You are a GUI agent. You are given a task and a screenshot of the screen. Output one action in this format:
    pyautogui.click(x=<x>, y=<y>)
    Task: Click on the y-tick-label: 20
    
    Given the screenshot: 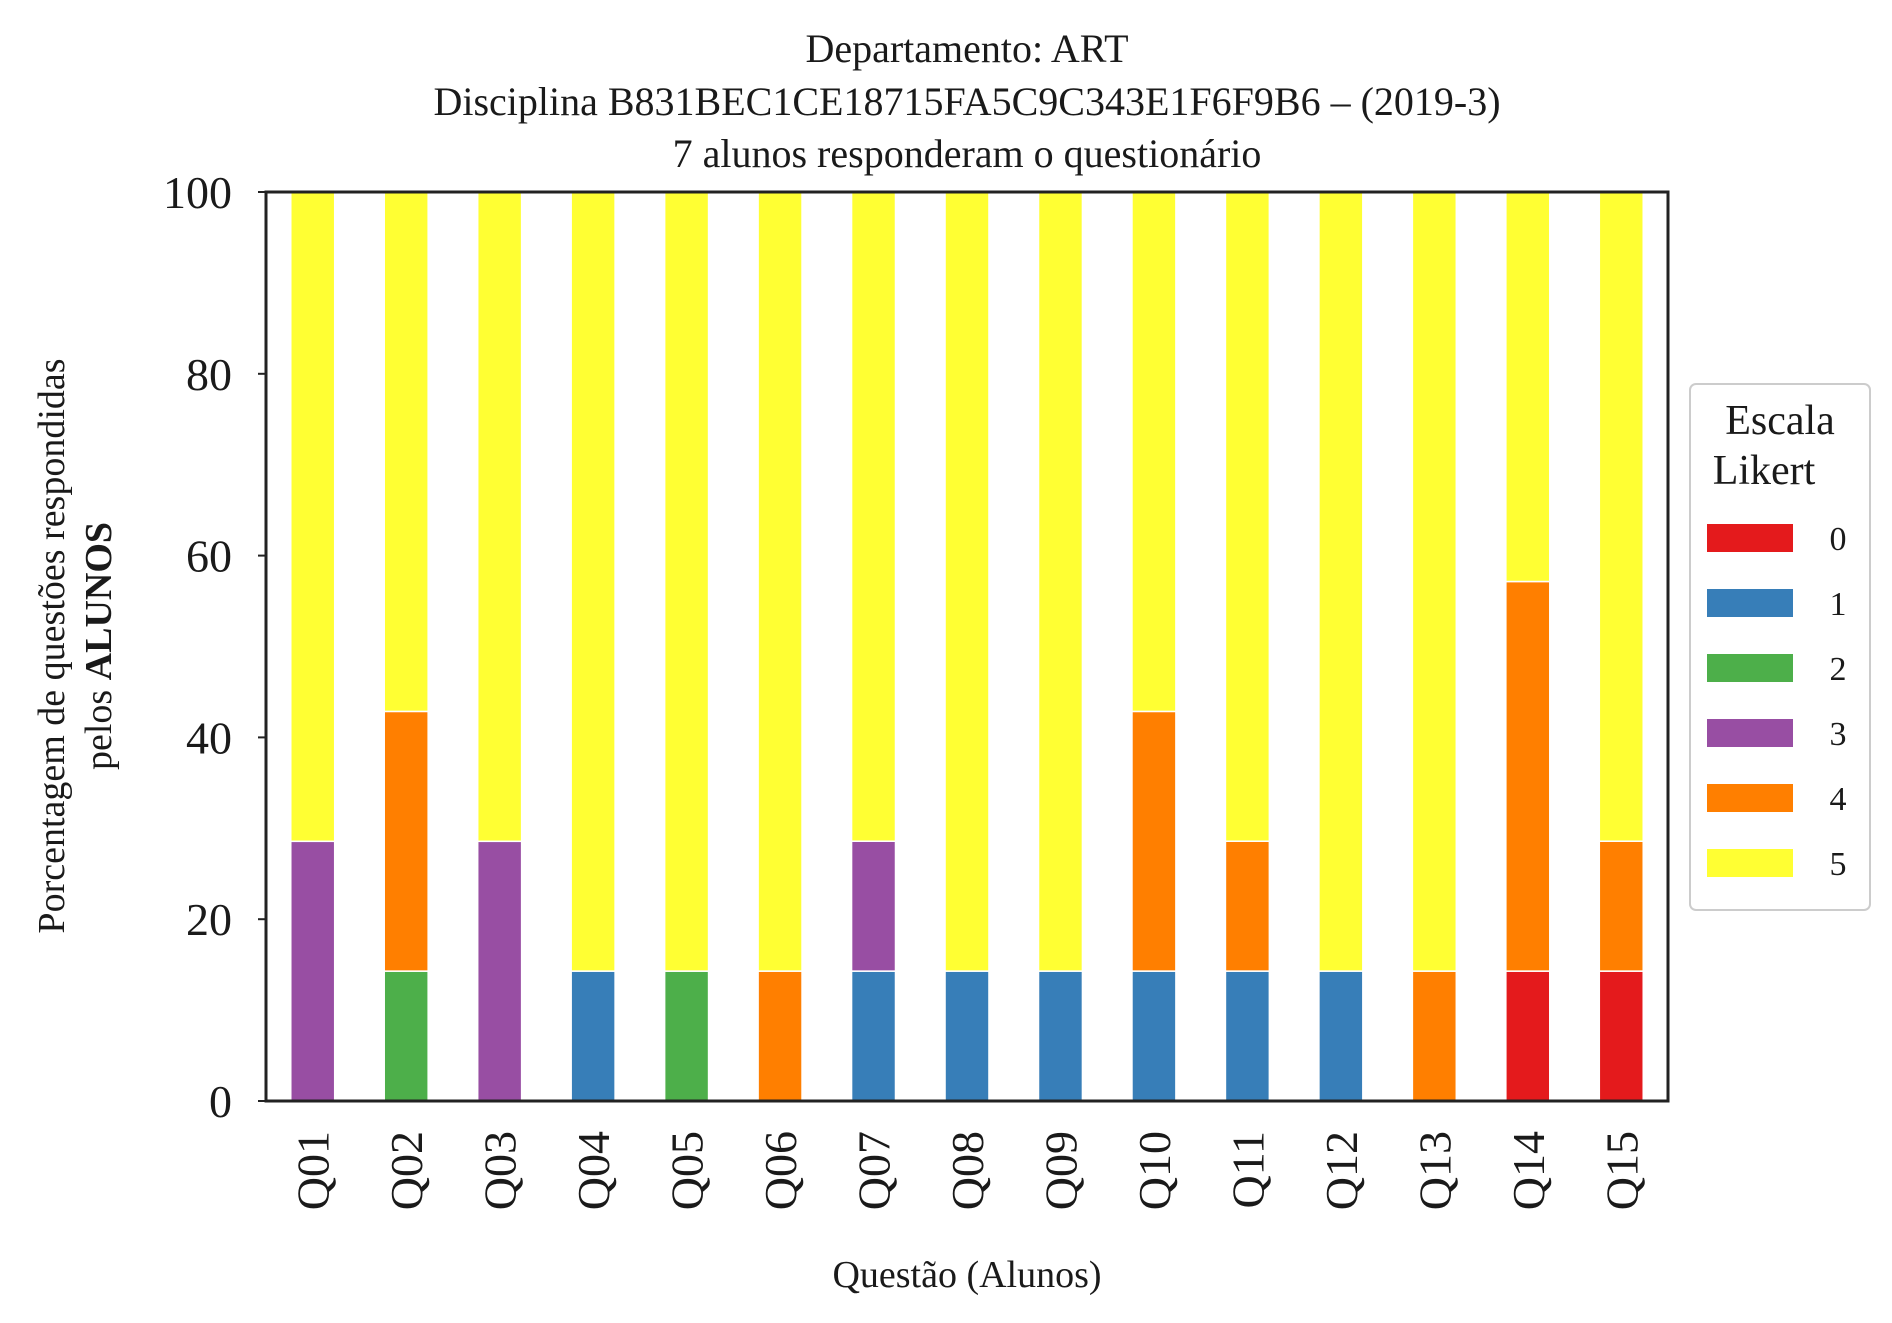 What is the action you would take?
    pyautogui.click(x=209, y=919)
    